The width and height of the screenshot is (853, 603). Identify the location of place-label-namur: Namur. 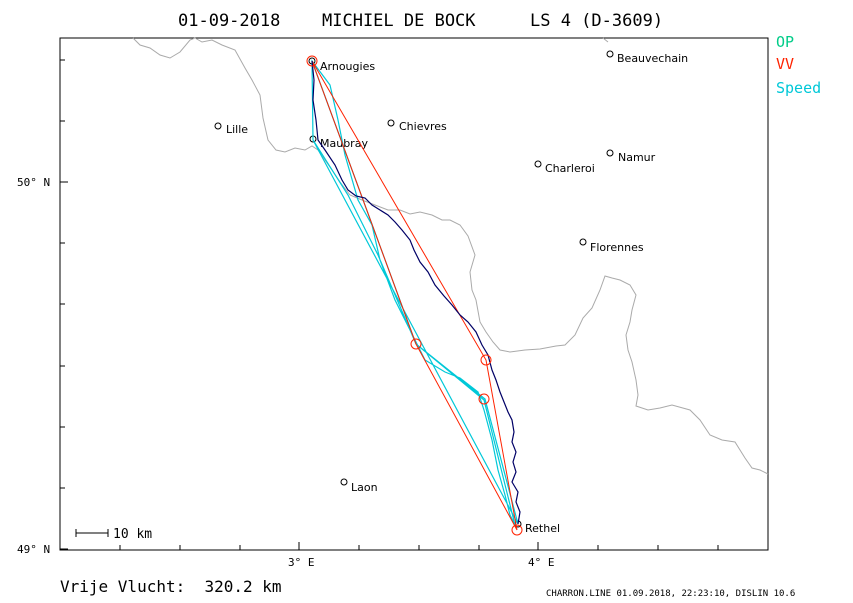
(637, 157).